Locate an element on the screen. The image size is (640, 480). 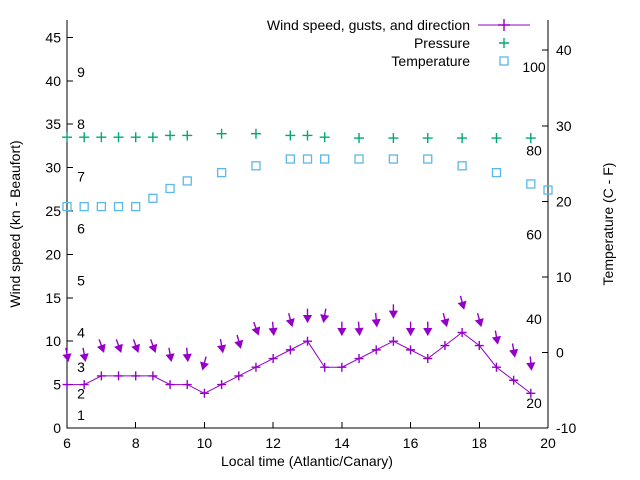
x-tick-label: 12 is located at coordinates (273, 443).